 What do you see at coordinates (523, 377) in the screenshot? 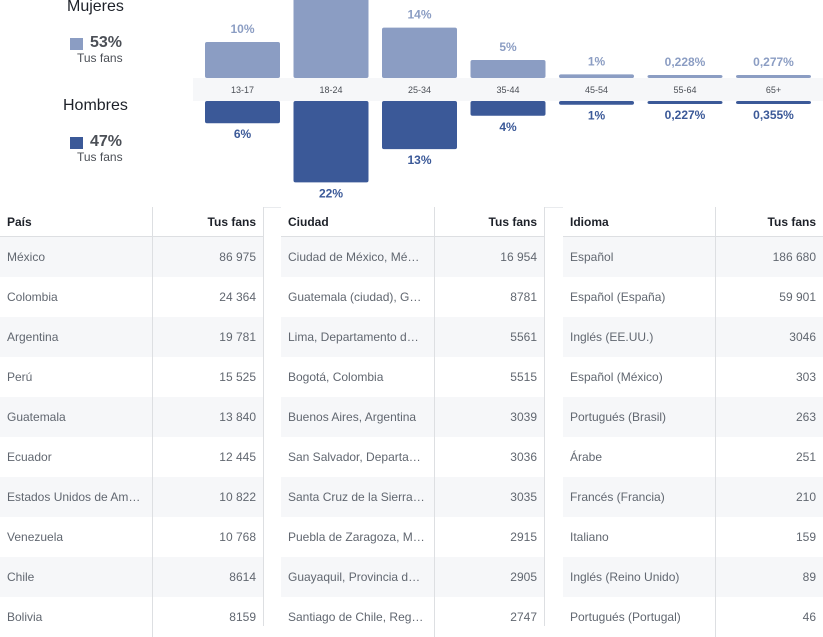
I see `city-fans-cell: 5515` at bounding box center [523, 377].